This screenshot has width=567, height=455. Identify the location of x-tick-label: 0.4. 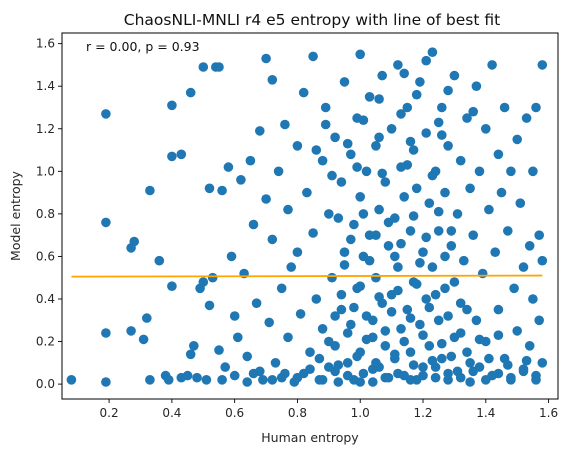
(171, 413).